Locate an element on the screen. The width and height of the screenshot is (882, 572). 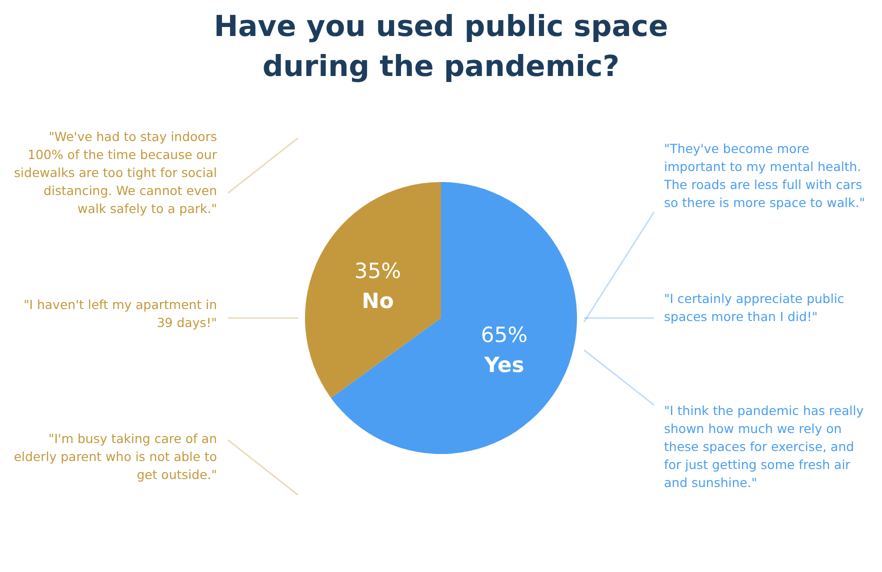
text: "I think the pandemic has really shown how much we rely on these spaces for exercise, and for just getting some fresh air and sunshine." is located at coordinates (764, 447).